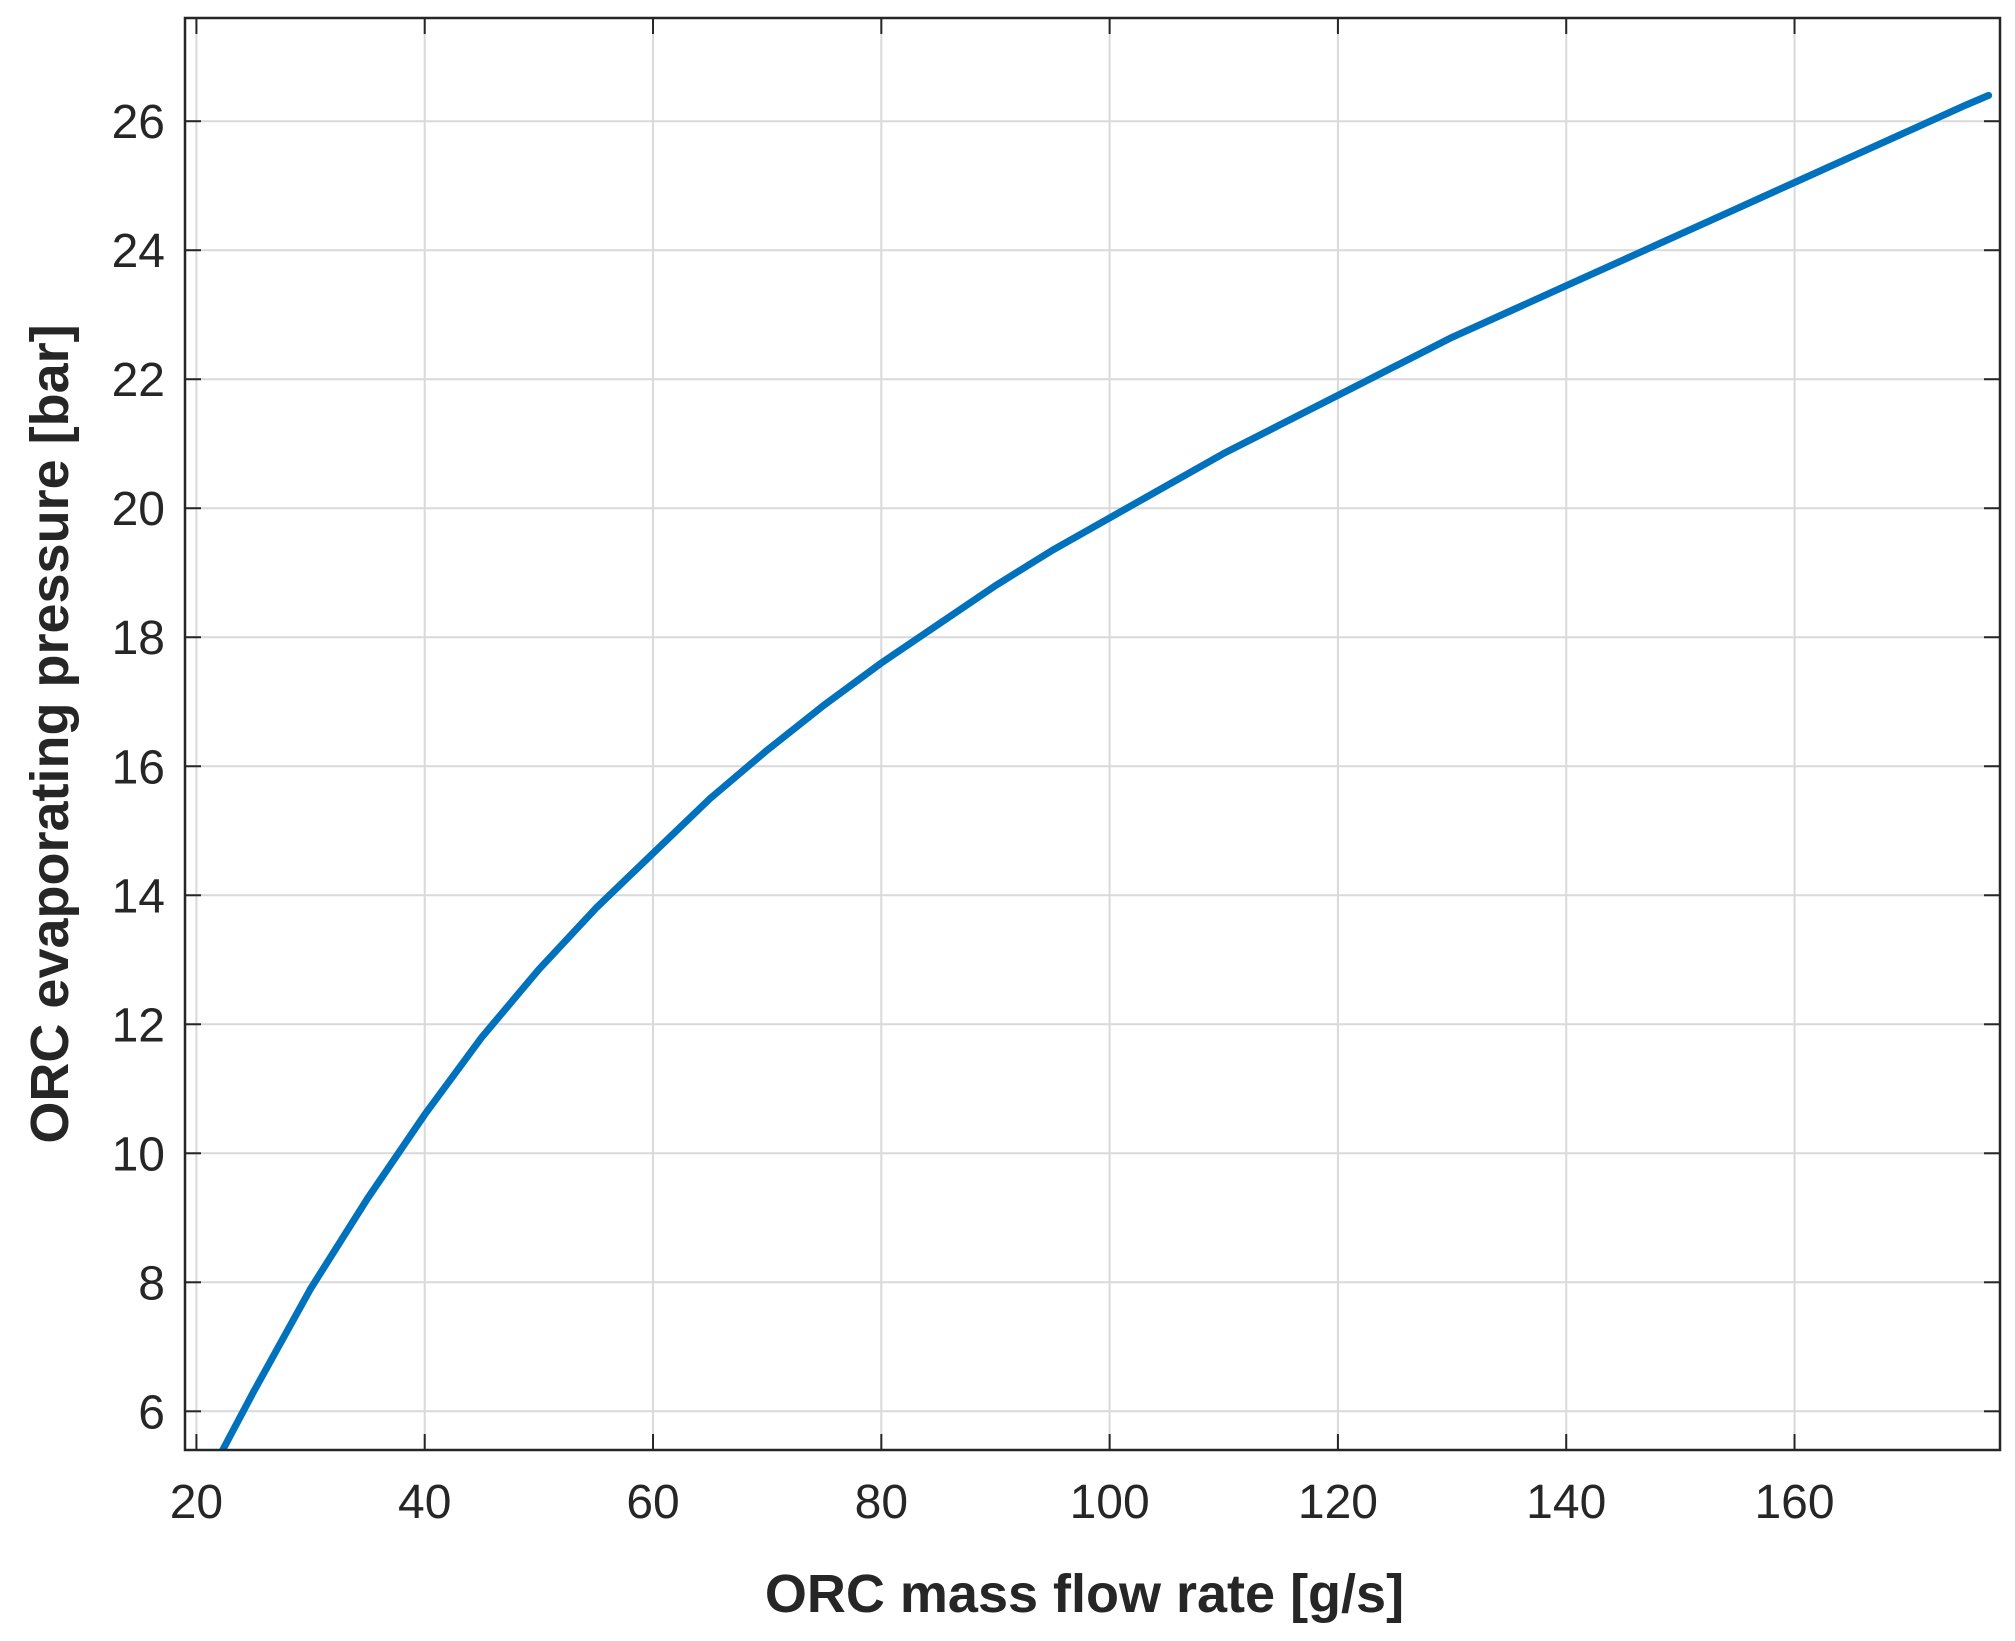 This screenshot has height=1641, width=2015. Describe the element at coordinates (151, 1283) in the screenshot. I see `y-tick-label: 8` at that location.